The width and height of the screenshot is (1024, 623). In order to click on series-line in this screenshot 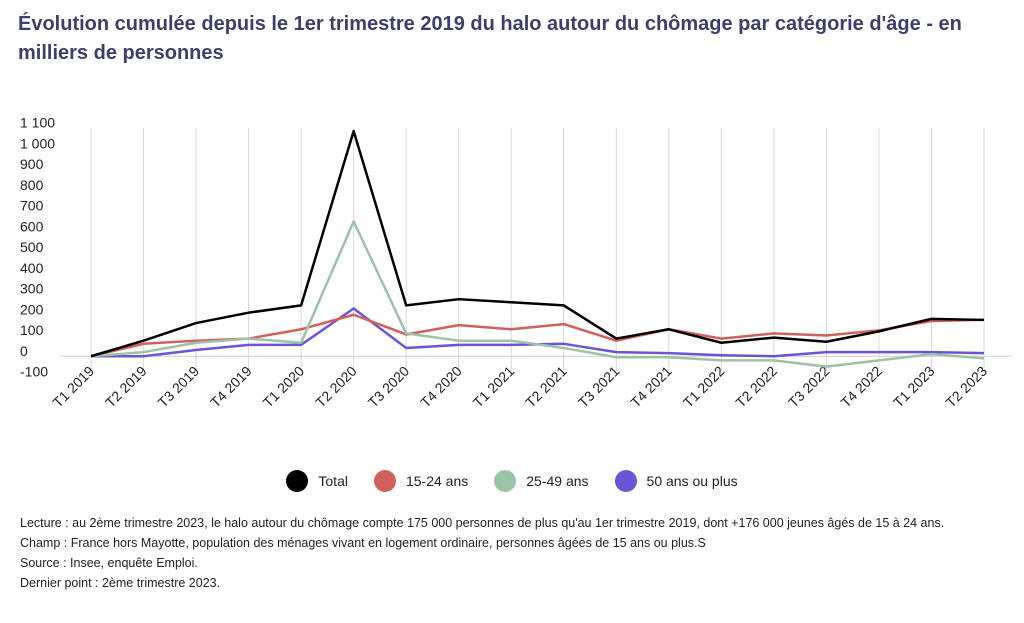, I will do `click(537, 335)`.